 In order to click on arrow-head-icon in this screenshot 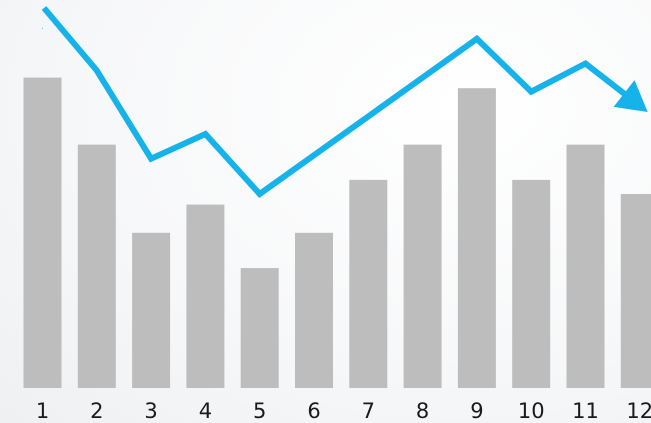, I will do `click(630, 96)`.